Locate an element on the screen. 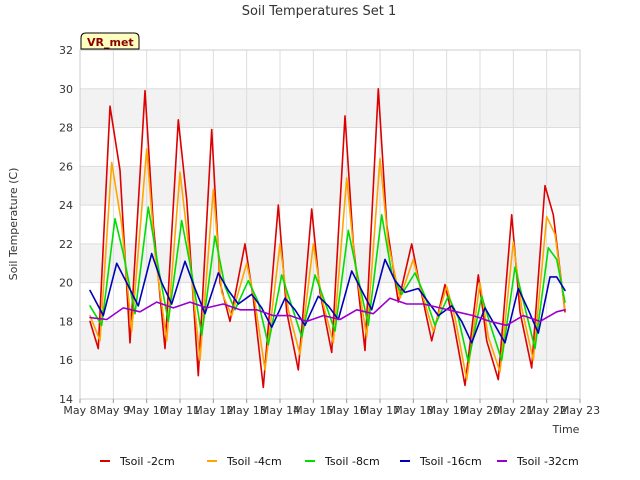  legend-label: Tsoil -2cm is located at coordinates (147, 461).